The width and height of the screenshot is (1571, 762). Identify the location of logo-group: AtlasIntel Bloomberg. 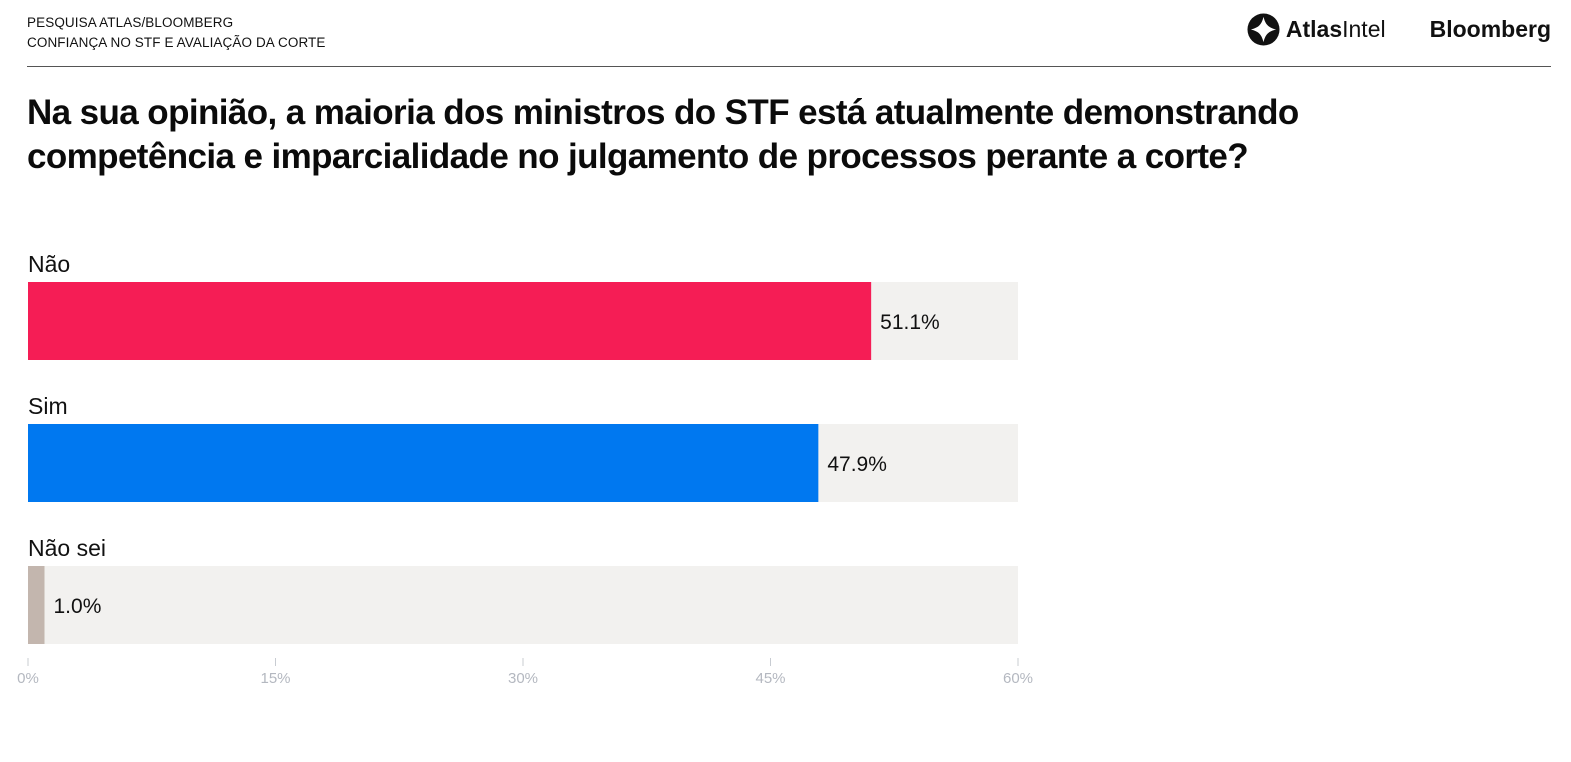
(1399, 29).